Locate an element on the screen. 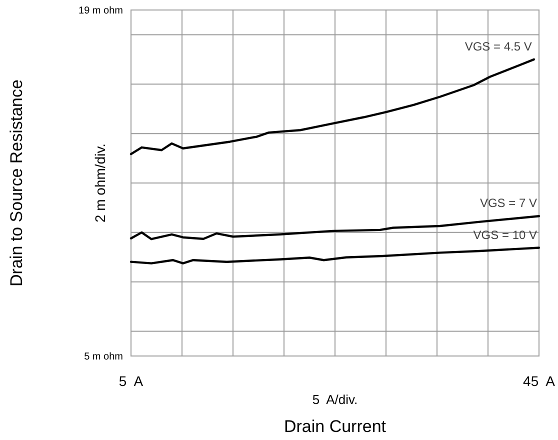 This screenshot has height=440, width=558. x-axis-title: Drain Current is located at coordinates (335, 426).